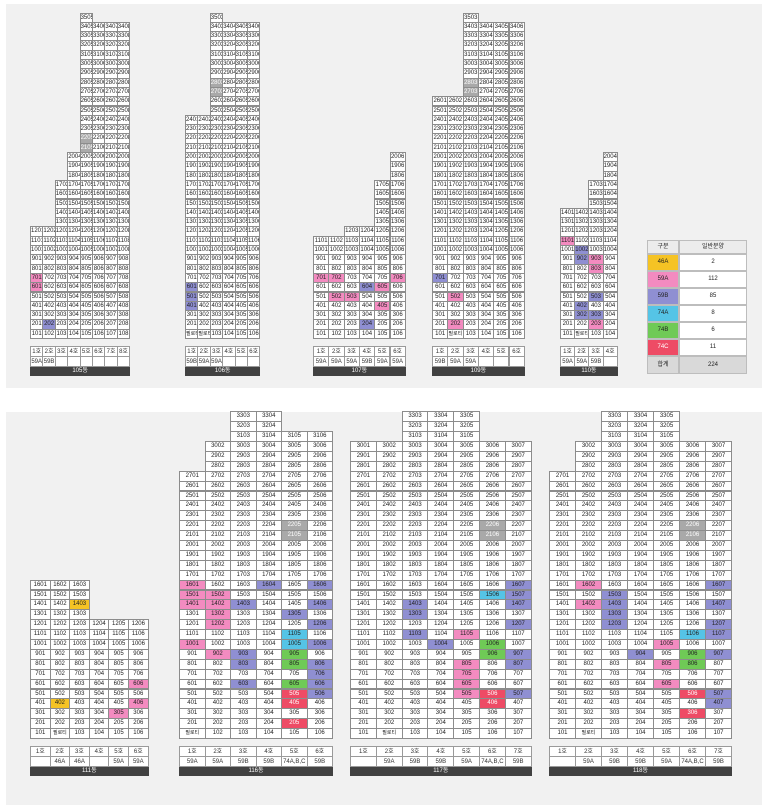 This screenshot has height=809, width=766. What do you see at coordinates (692, 654) in the screenshot?
I see `unit-cell: 906` at bounding box center [692, 654].